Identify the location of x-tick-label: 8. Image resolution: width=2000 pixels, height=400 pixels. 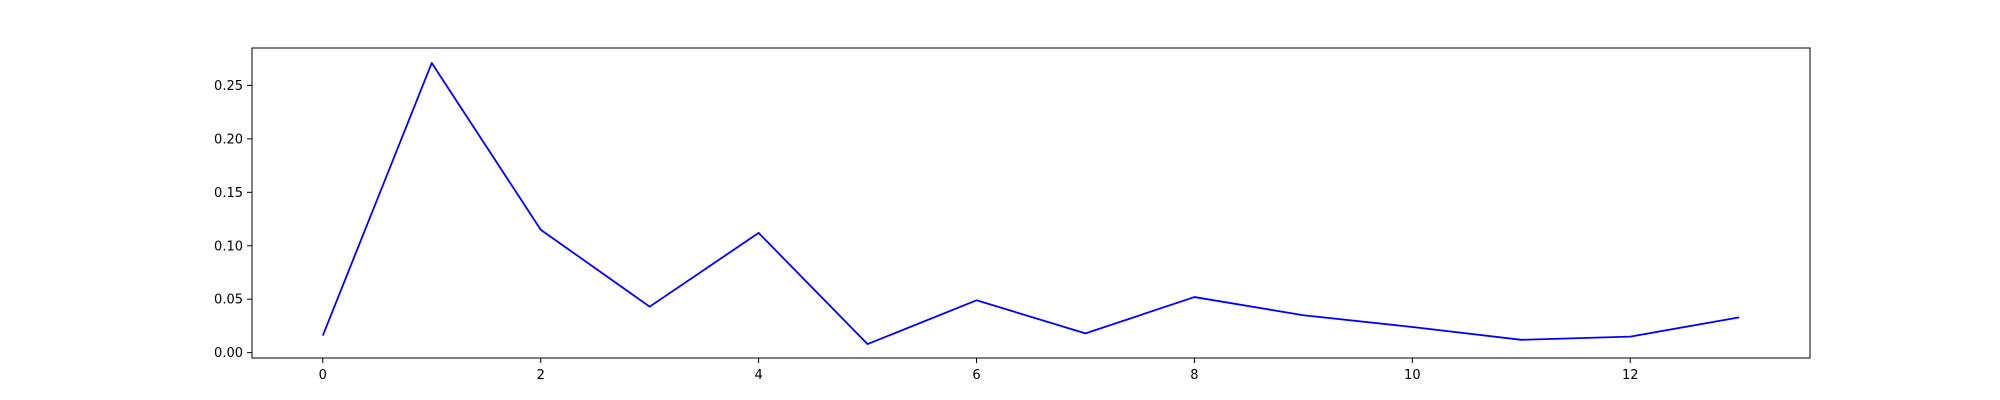
(1194, 375).